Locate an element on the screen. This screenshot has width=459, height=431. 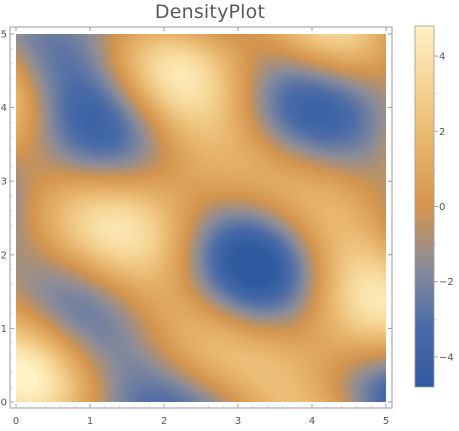
colorbar-tick-label: 2 is located at coordinates (442, 132).